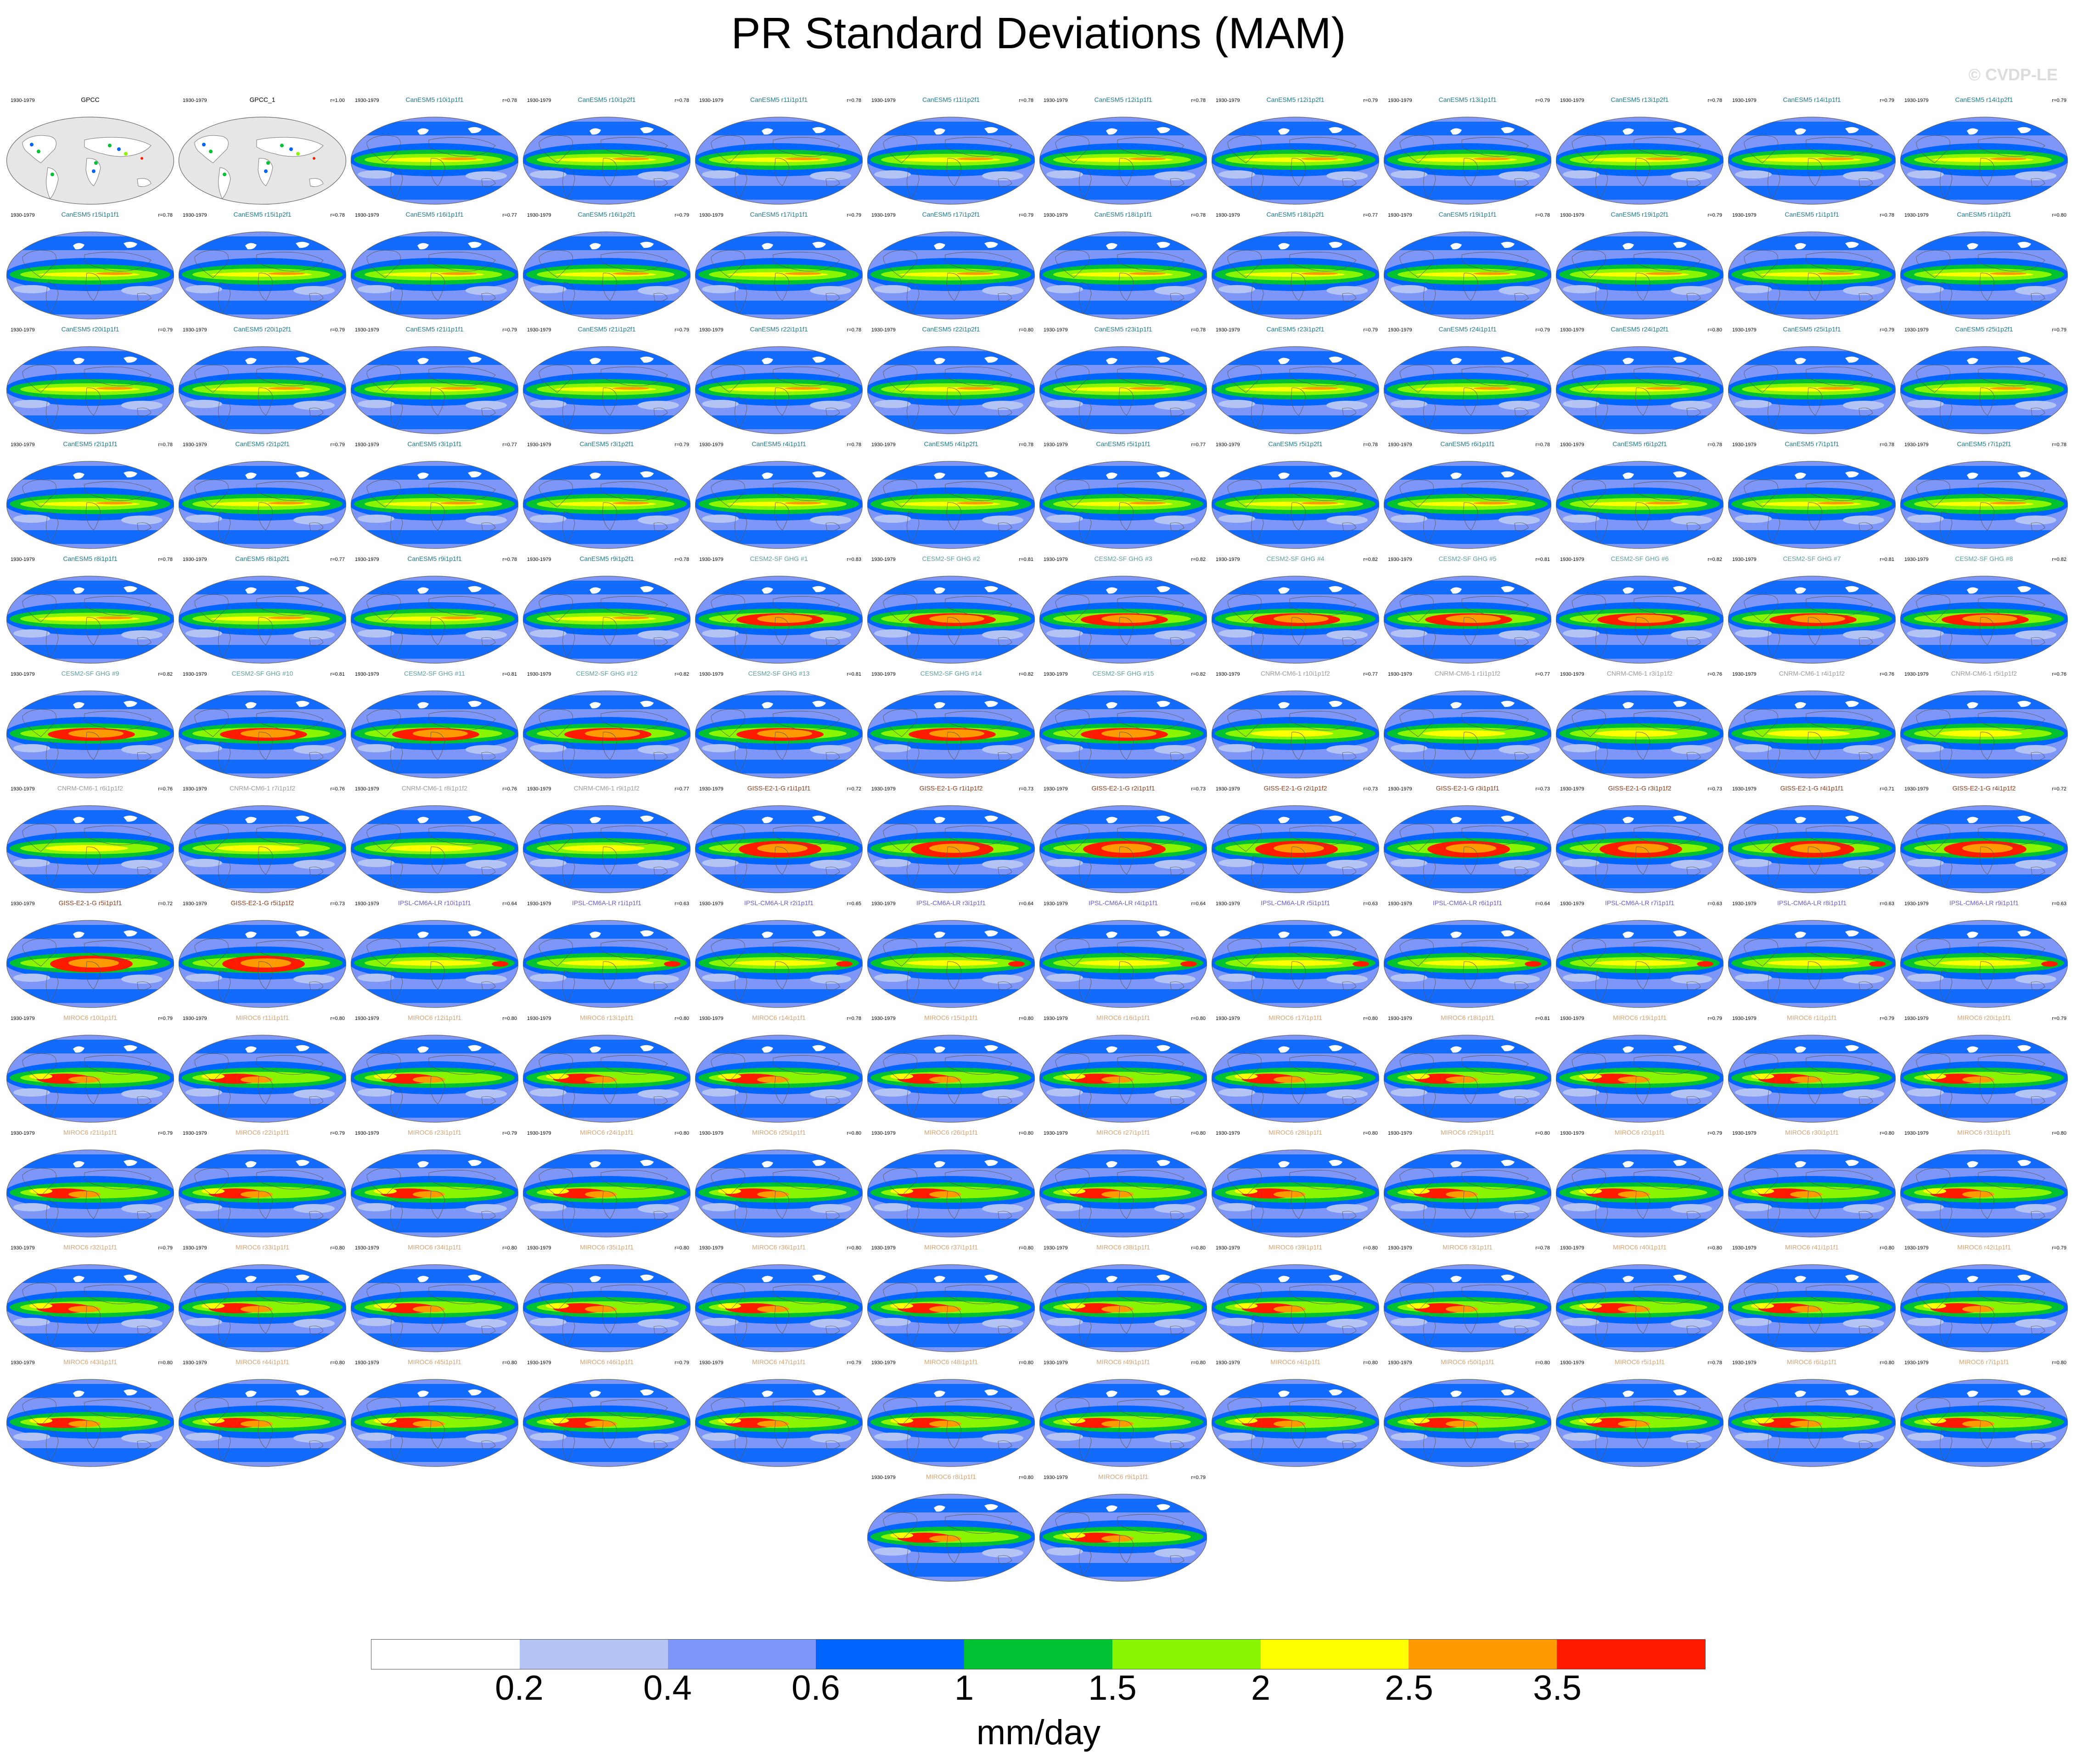  I want to click on panel-title: GISS-E2-1-G r5i1p1f1, so click(90, 903).